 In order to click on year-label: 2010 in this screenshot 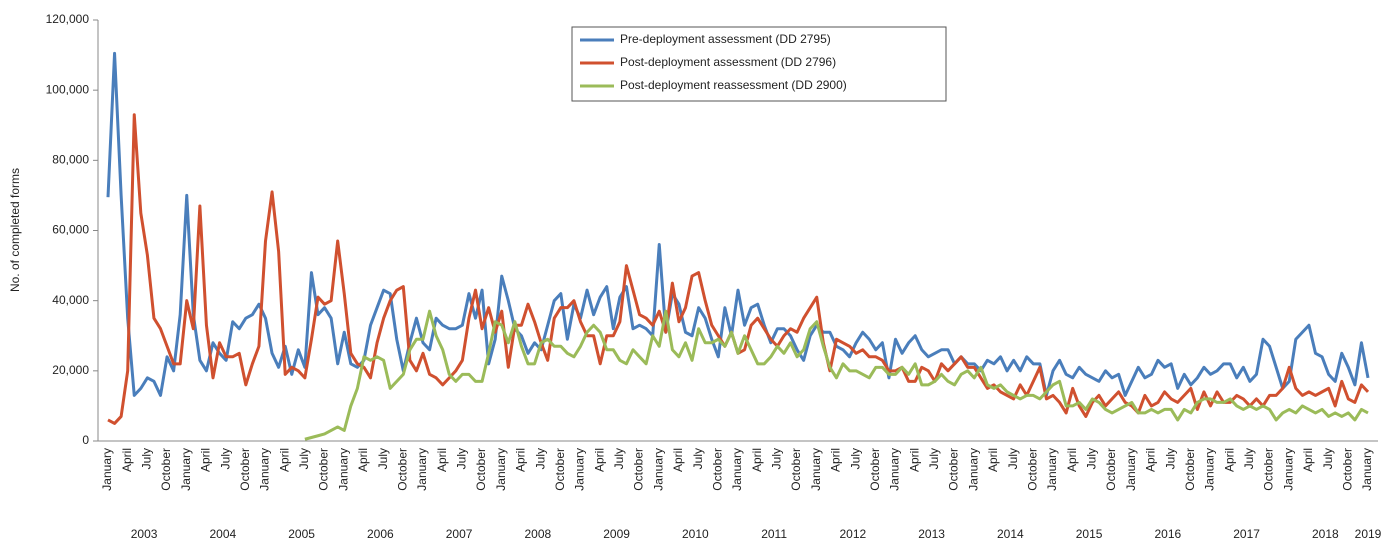, I will do `click(695, 534)`.